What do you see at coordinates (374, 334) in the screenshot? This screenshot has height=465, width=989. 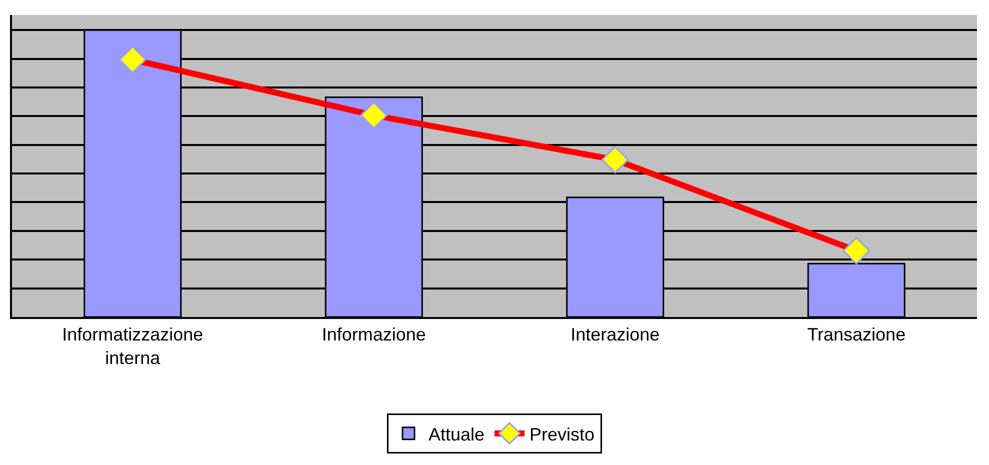 I see `x-tick-label: Informazione` at bounding box center [374, 334].